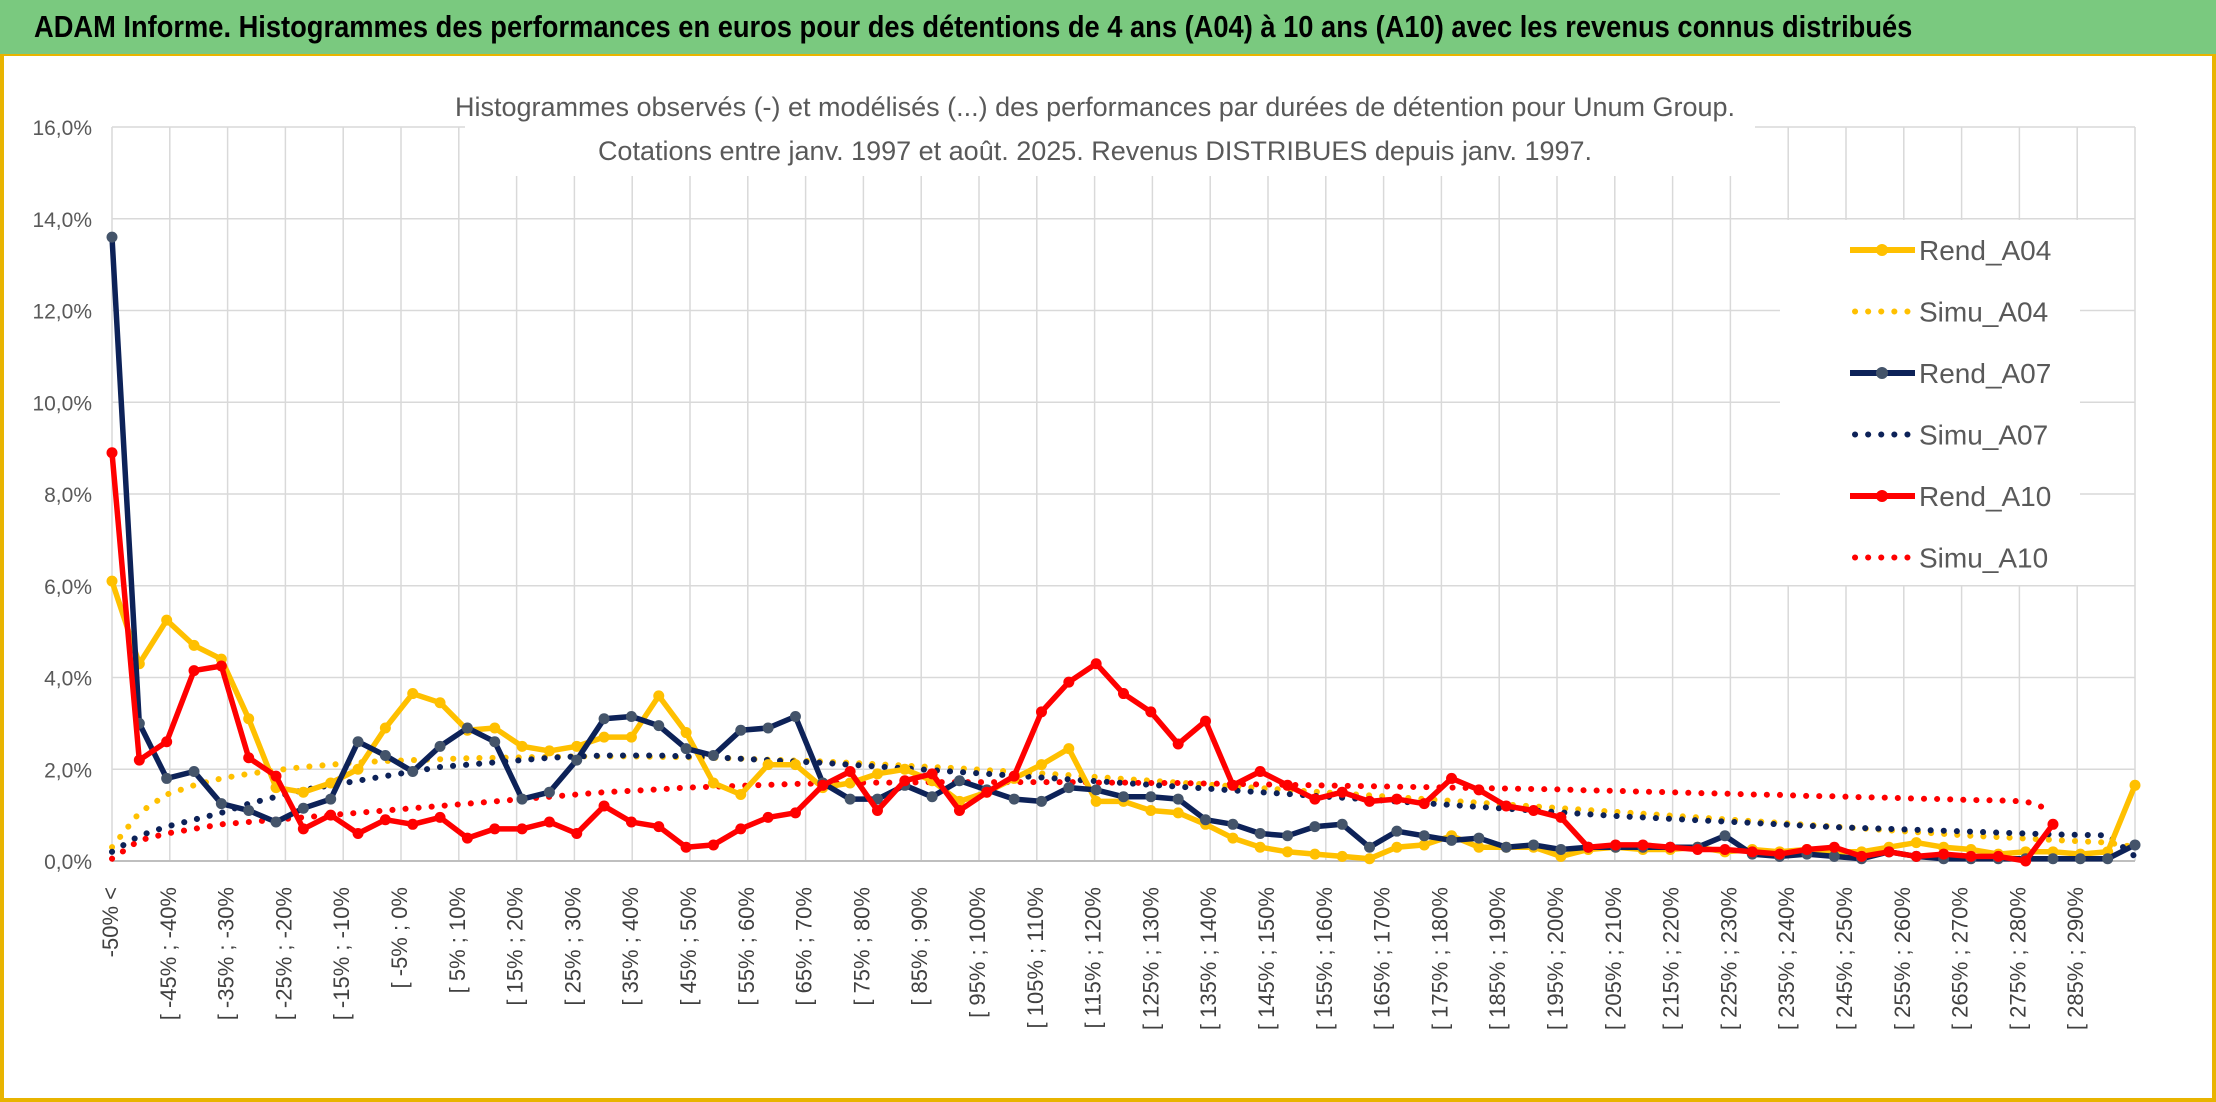 This screenshot has height=1102, width=2216. Describe the element at coordinates (630, 946) in the screenshot. I see `x-tick-label: [ 35% ; 40%` at that location.